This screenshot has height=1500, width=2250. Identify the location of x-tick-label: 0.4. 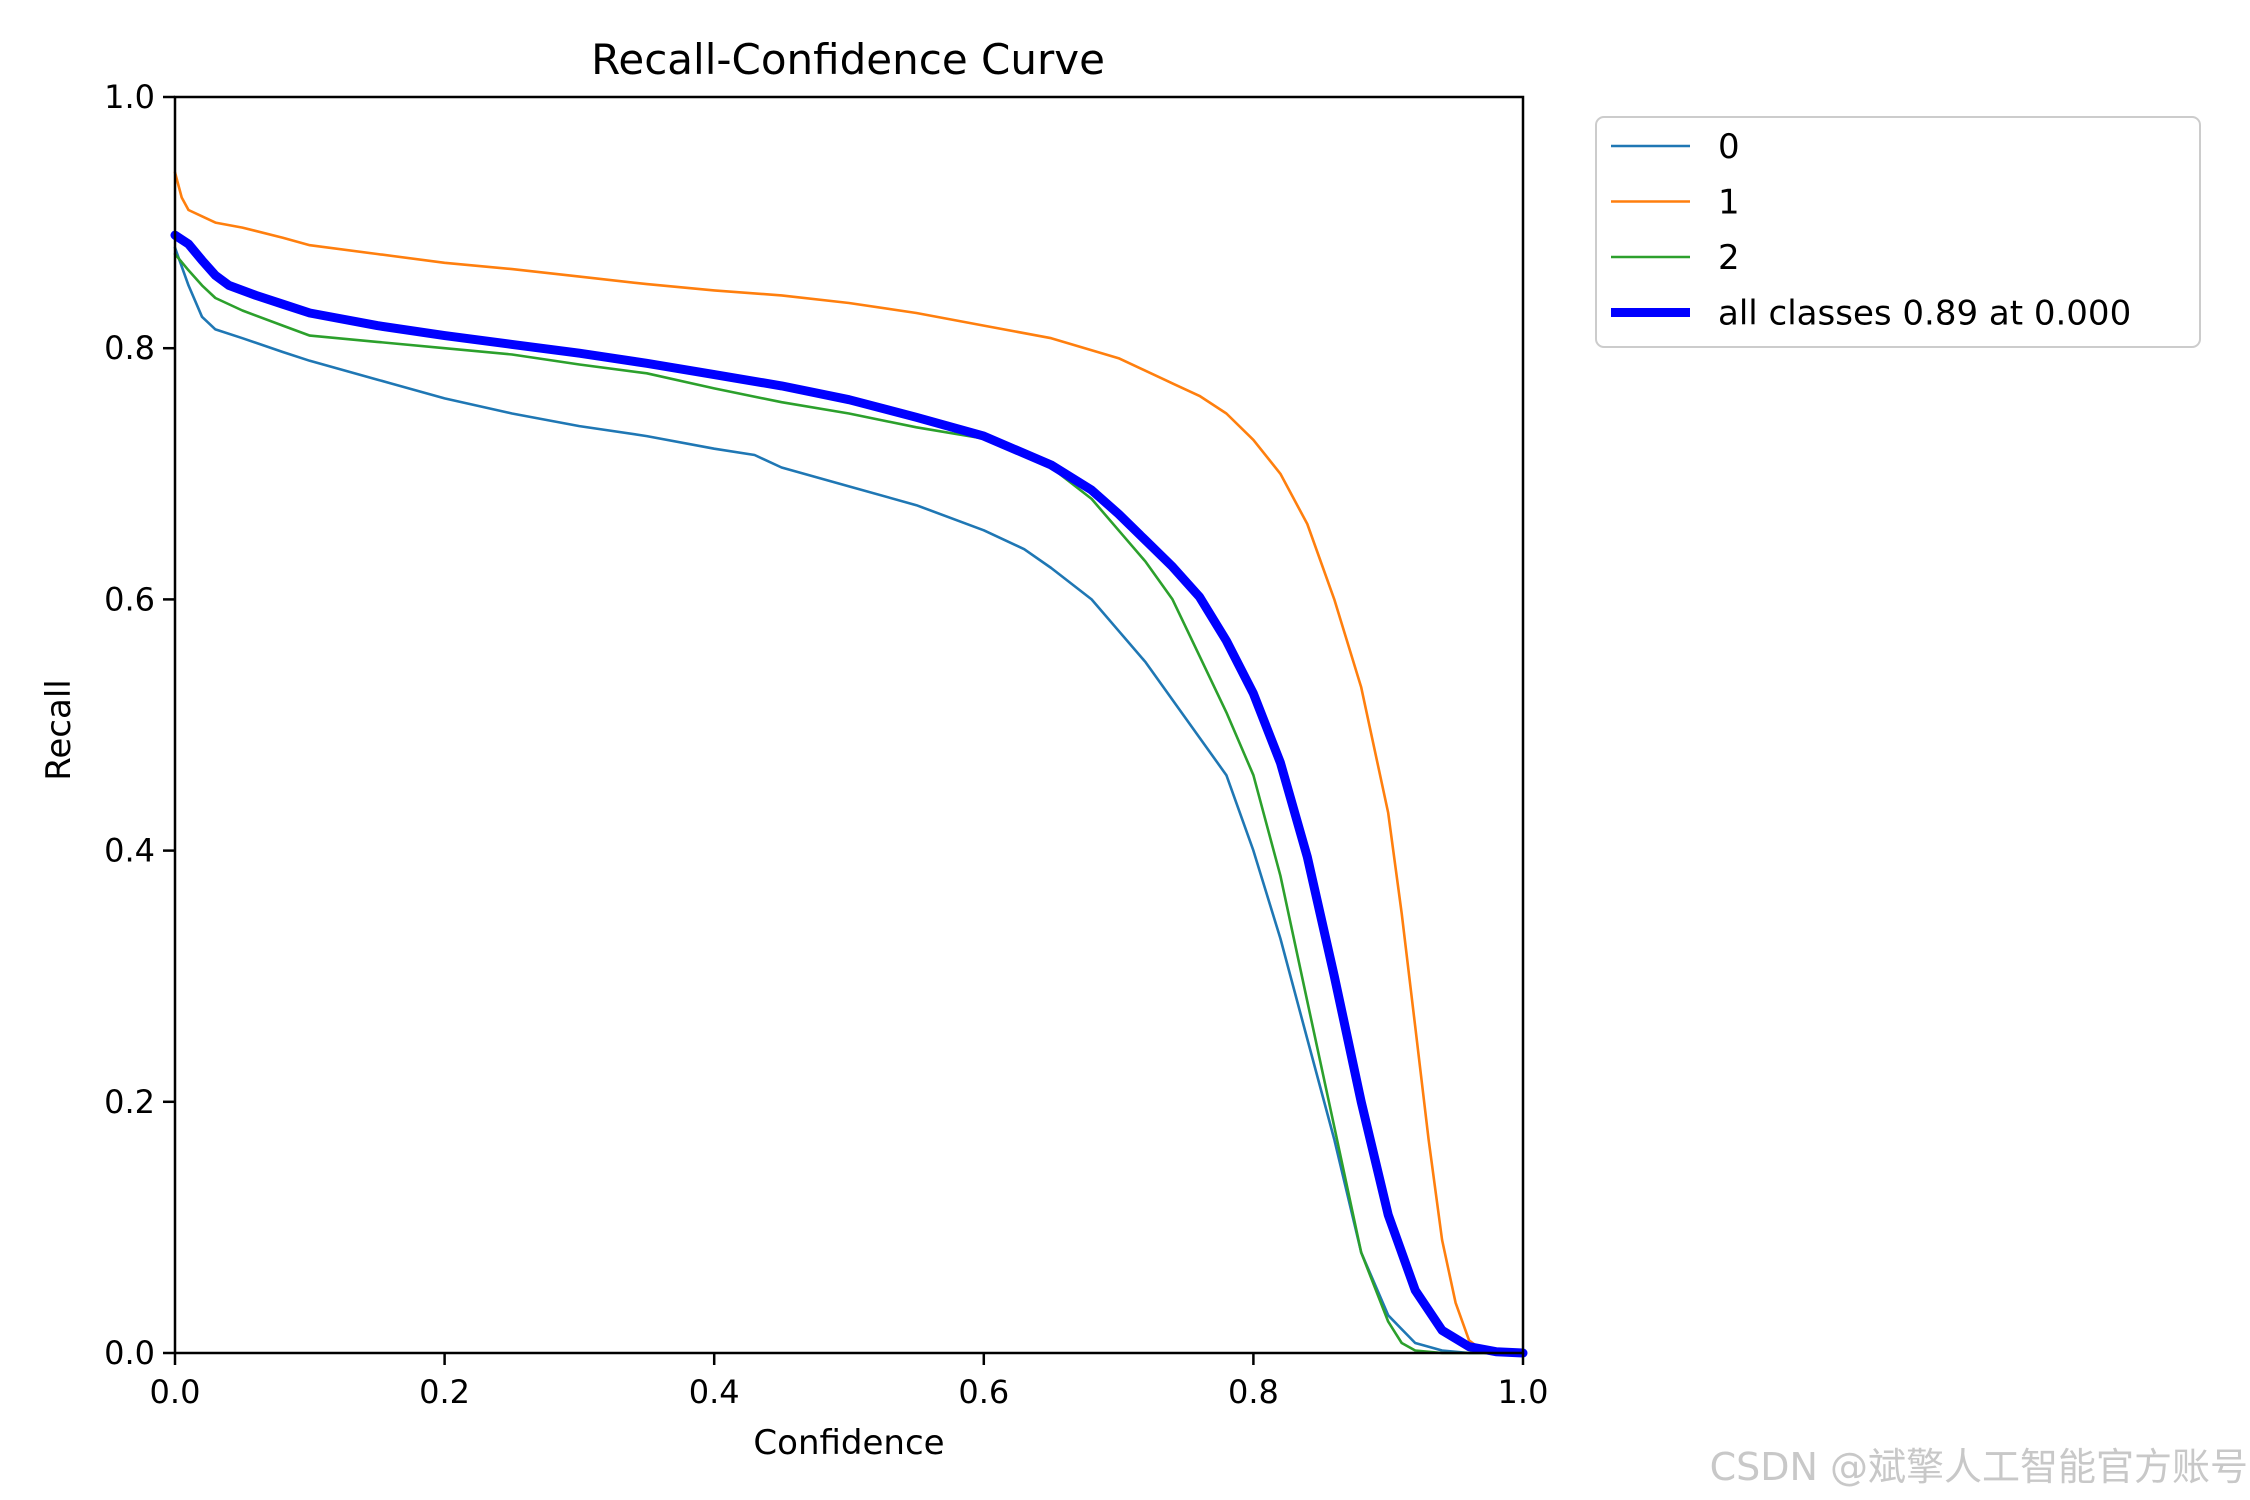
(714, 1392).